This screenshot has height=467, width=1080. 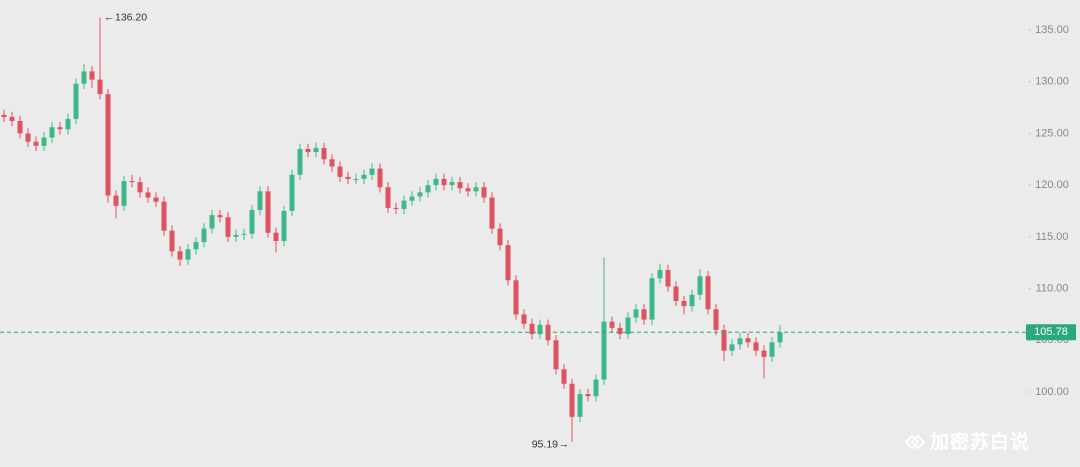 I want to click on y-tick-label: 100.00, so click(x=1052, y=392).